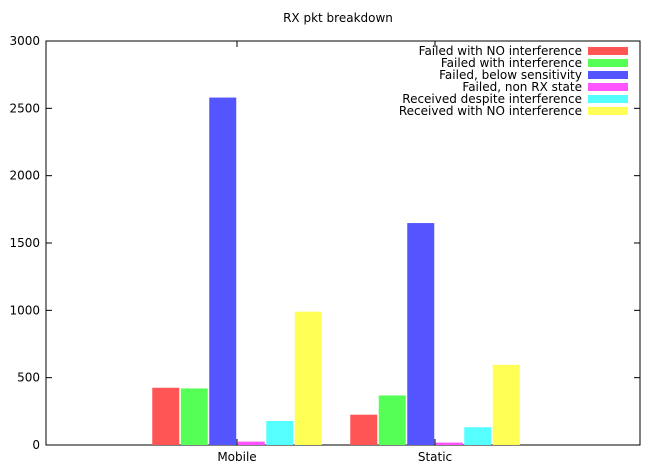 The width and height of the screenshot is (653, 466). I want to click on y-tick-label: 2000, so click(24, 176).